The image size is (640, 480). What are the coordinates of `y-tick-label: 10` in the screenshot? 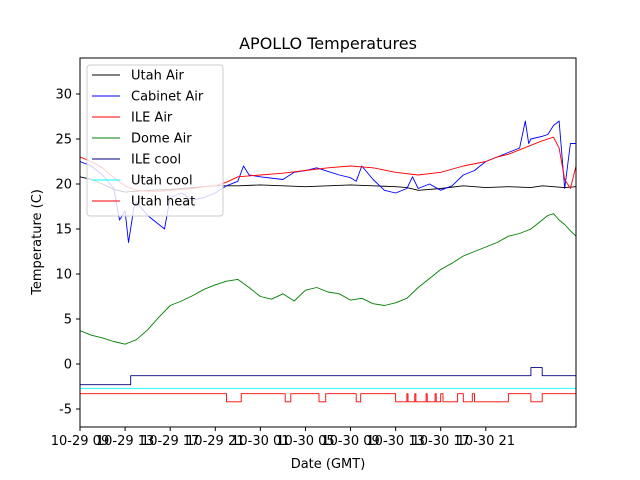 It's located at (63, 275).